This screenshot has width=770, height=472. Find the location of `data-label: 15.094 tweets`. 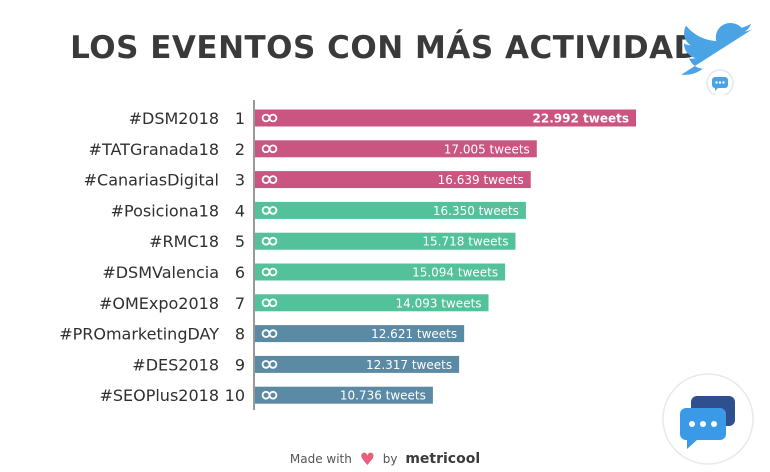

data-label: 15.094 tweets is located at coordinates (455, 273).